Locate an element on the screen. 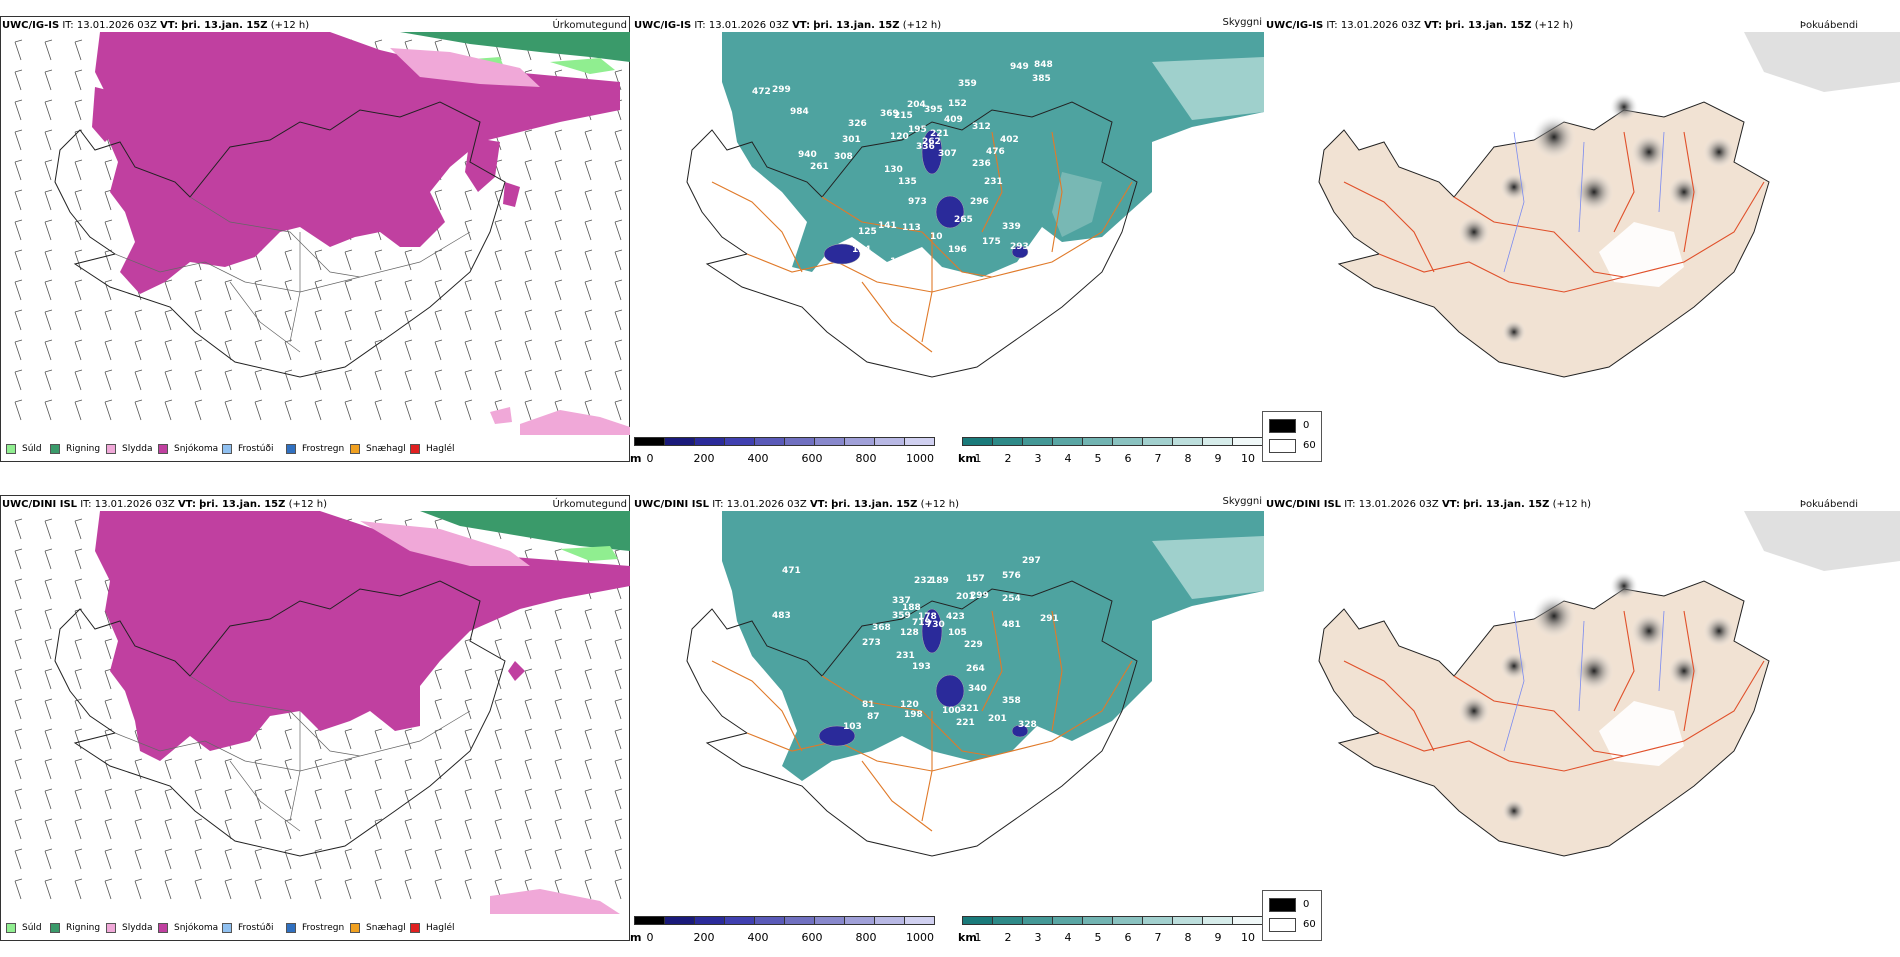 The width and height of the screenshot is (1900, 957). legend-label: Snjókoma is located at coordinates (196, 928).